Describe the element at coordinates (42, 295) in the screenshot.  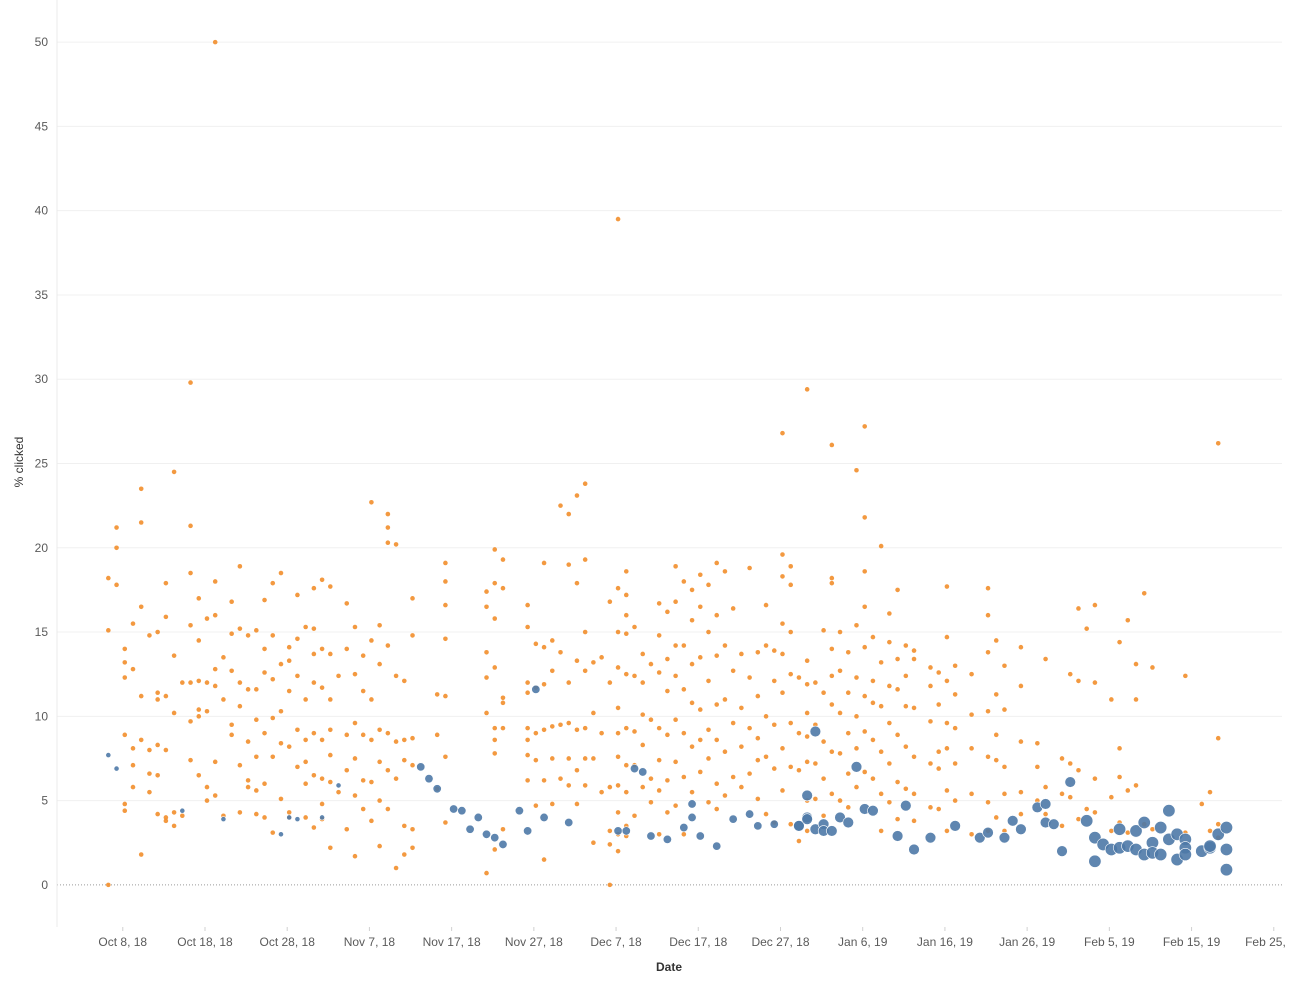
I see `y-tick-label: 35` at that location.